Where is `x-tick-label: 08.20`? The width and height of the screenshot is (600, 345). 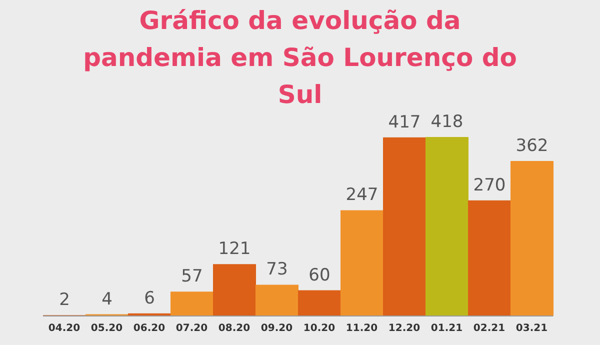
x-tick-label: 08.20 is located at coordinates (234, 328).